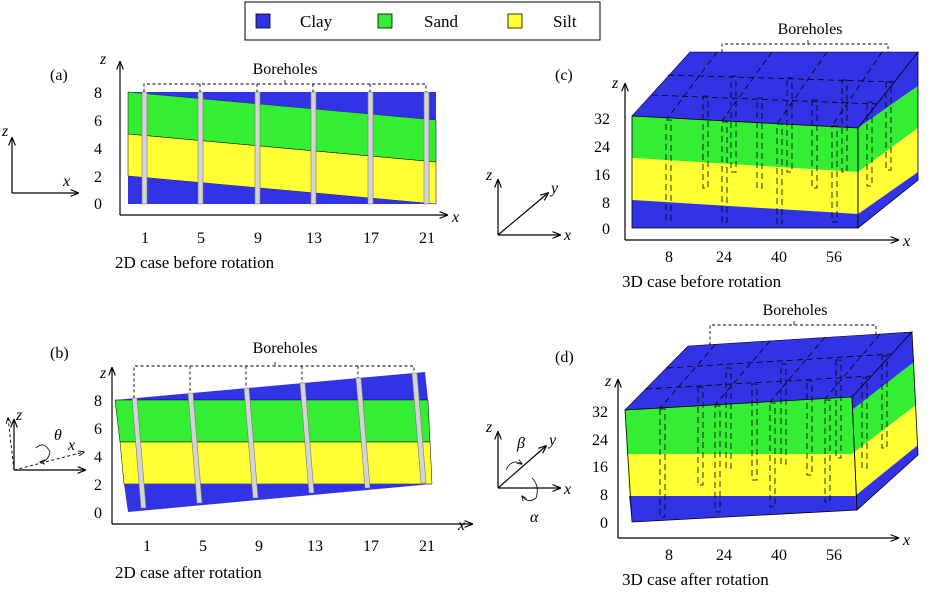 This screenshot has height=595, width=939. Describe the element at coordinates (834, 555) in the screenshot. I see `panel-d-x-tick: 56` at that location.